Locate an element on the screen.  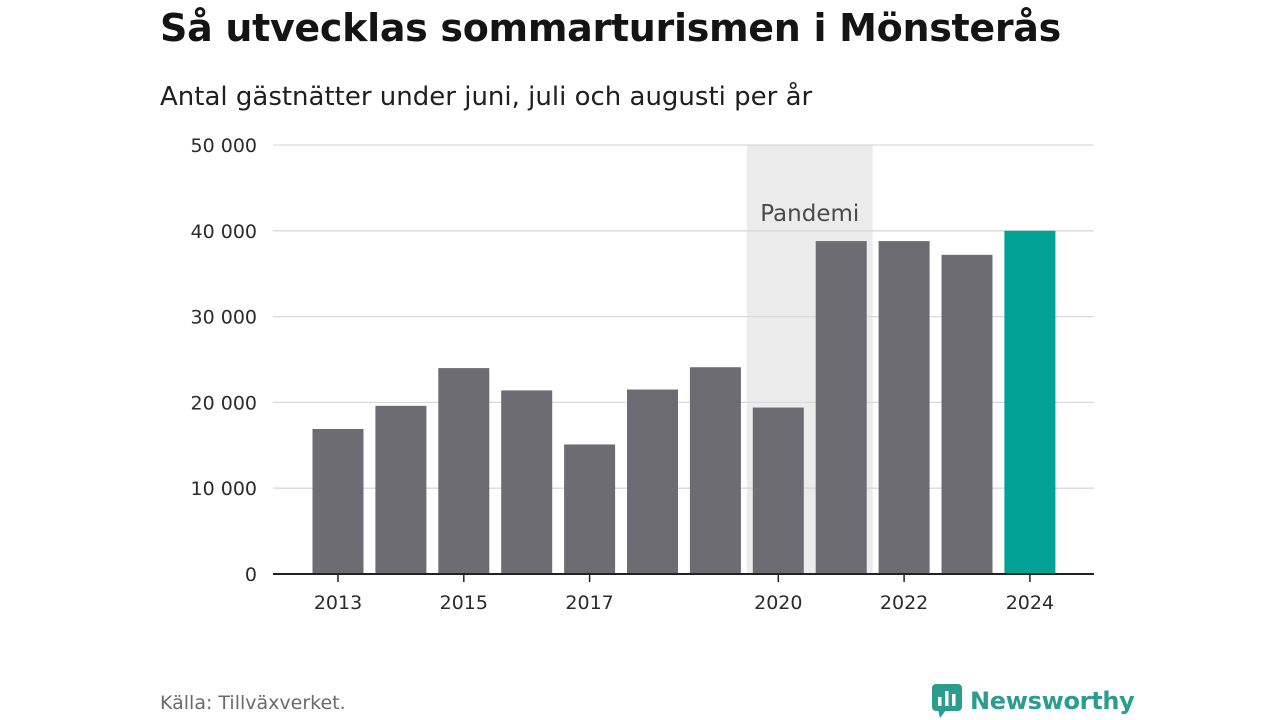
source-note: Källa: Tillväxverket. is located at coordinates (253, 703).